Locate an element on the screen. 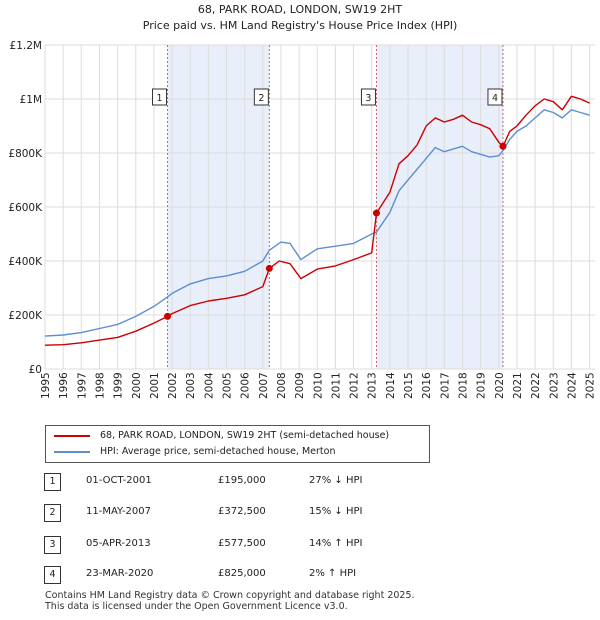 The height and width of the screenshot is (620, 600). x-tick-label: 2000 is located at coordinates (137, 385).